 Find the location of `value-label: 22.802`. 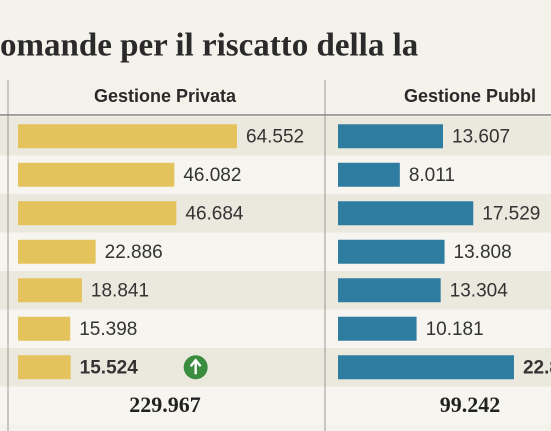

value-label: 22.802 is located at coordinates (537, 367).